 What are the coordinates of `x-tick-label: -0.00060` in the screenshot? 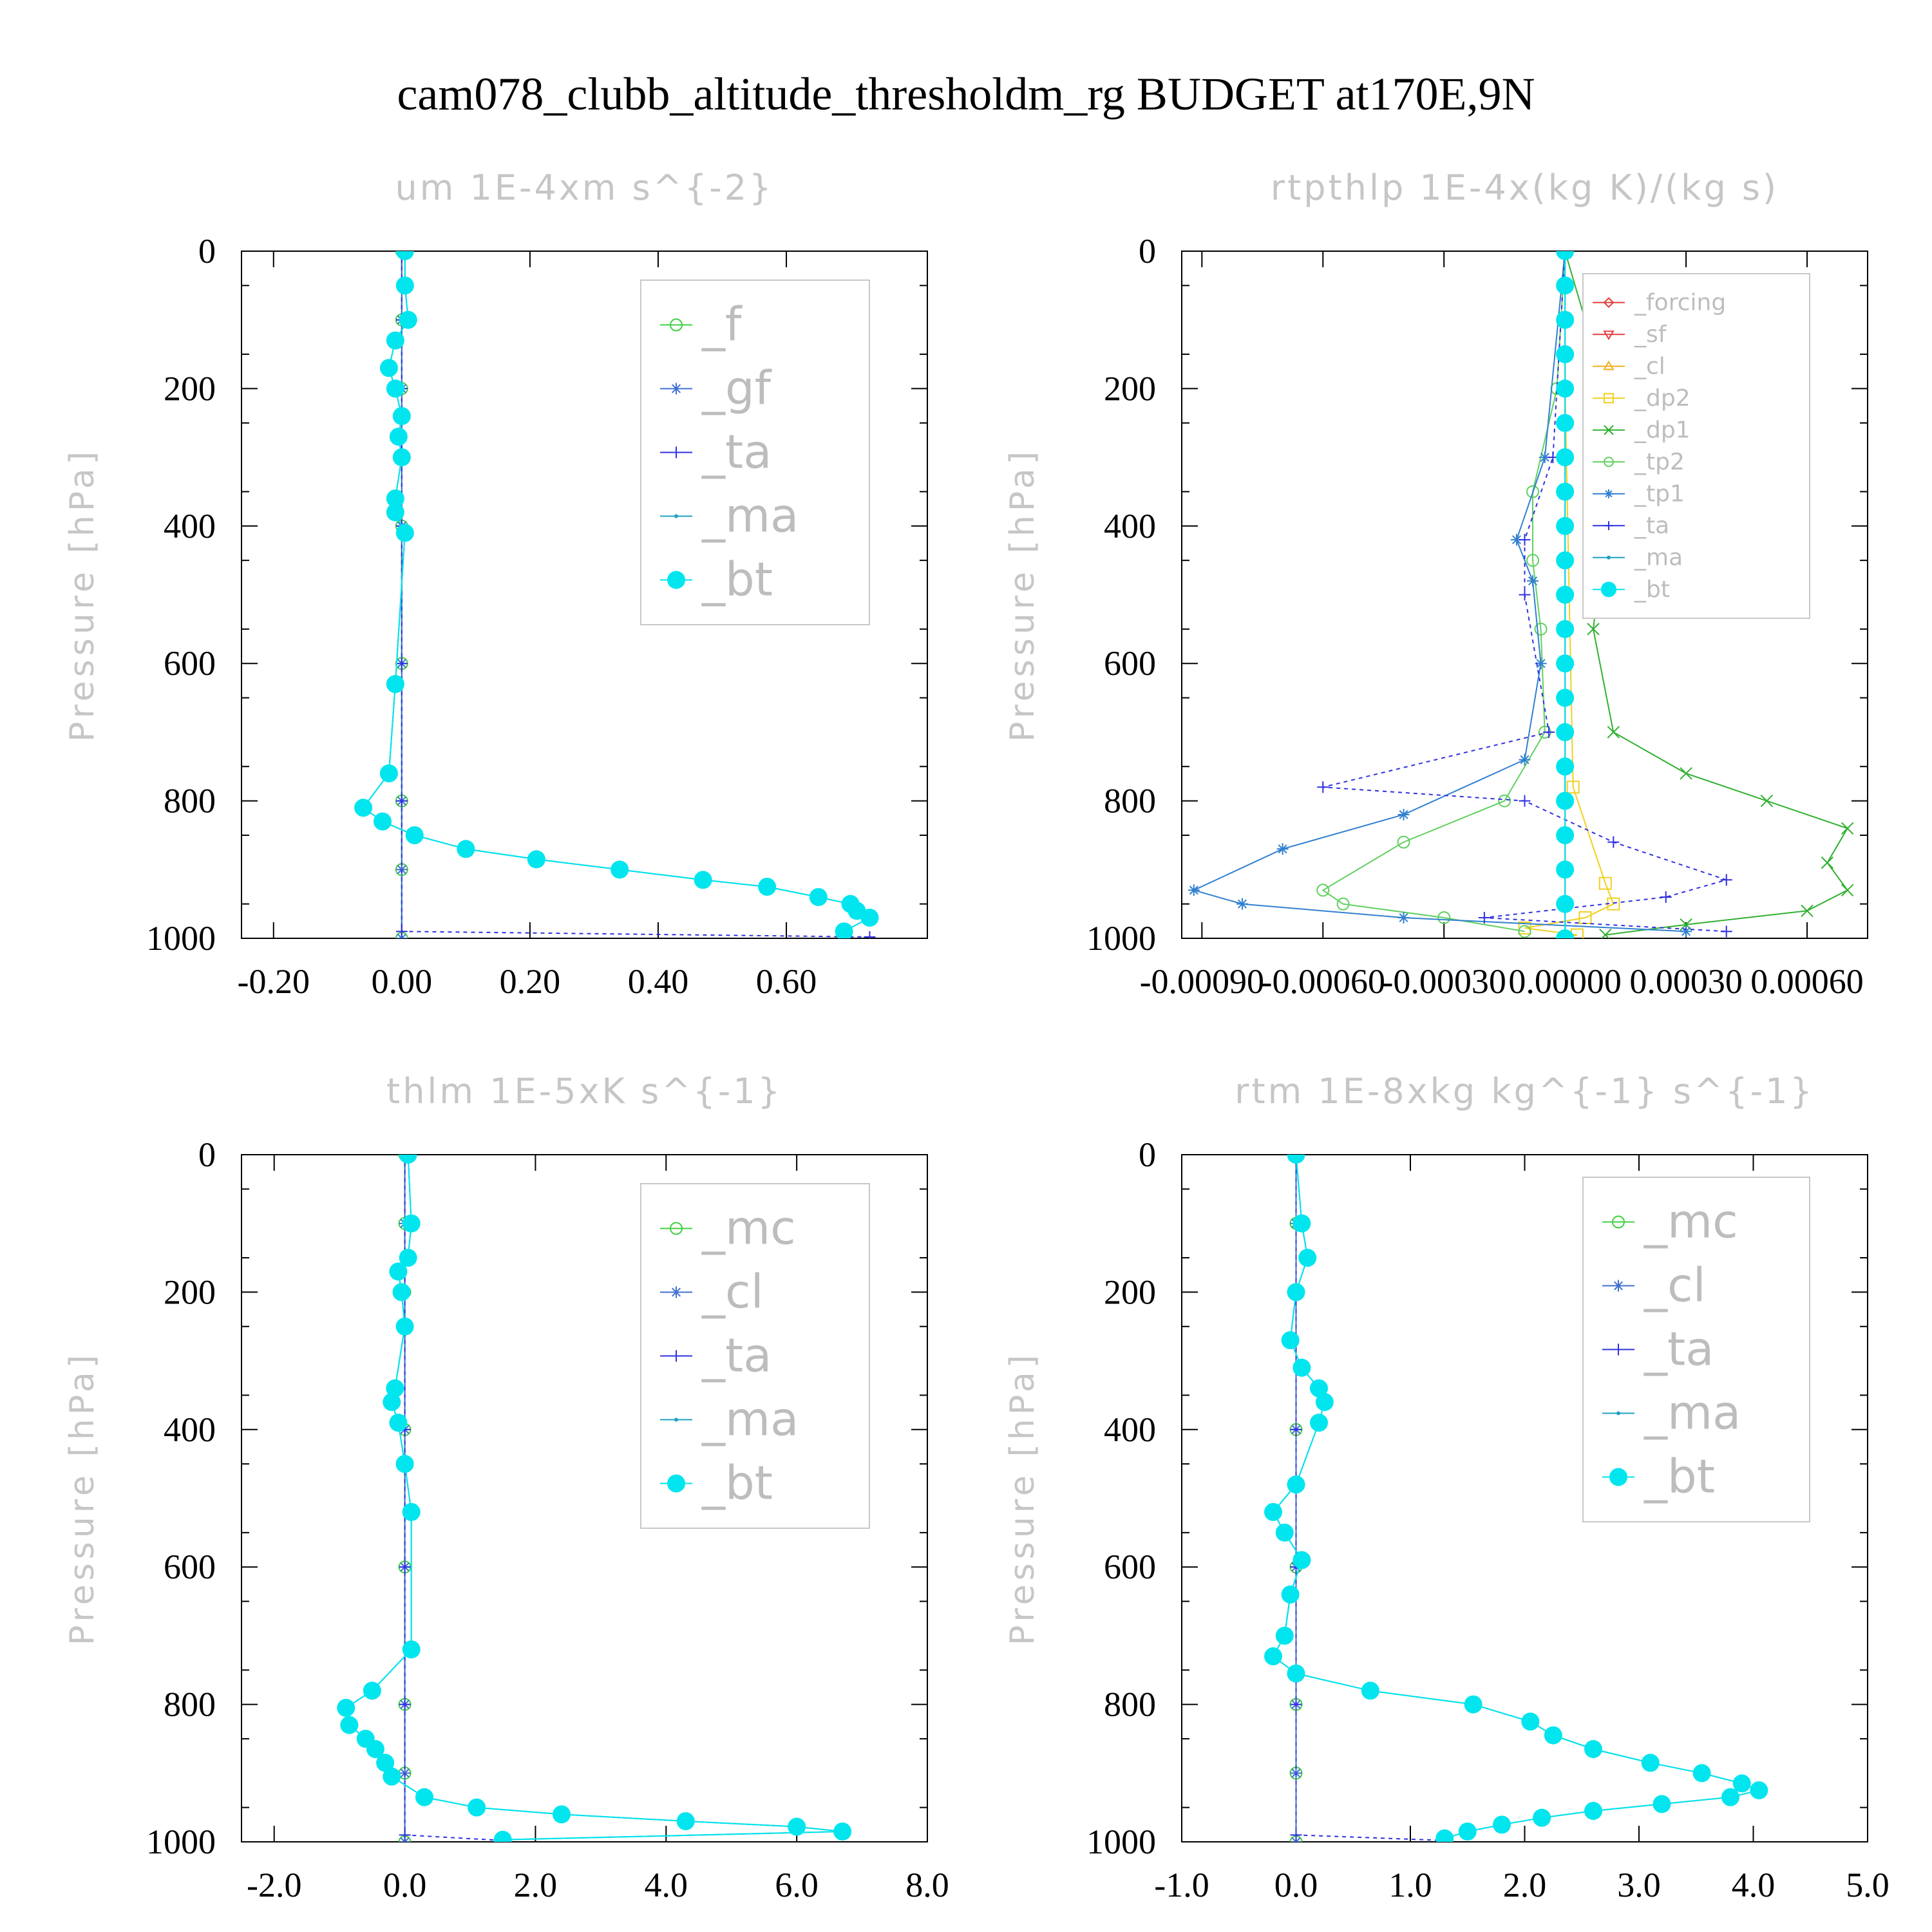 It's located at (1323, 981).